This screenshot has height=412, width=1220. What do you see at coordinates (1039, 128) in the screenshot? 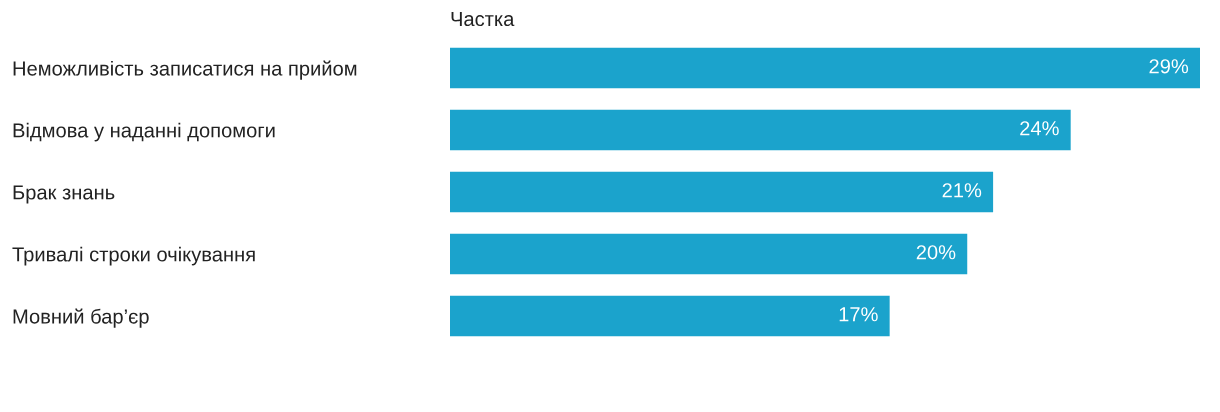
I see `data-label: 24%` at bounding box center [1039, 128].